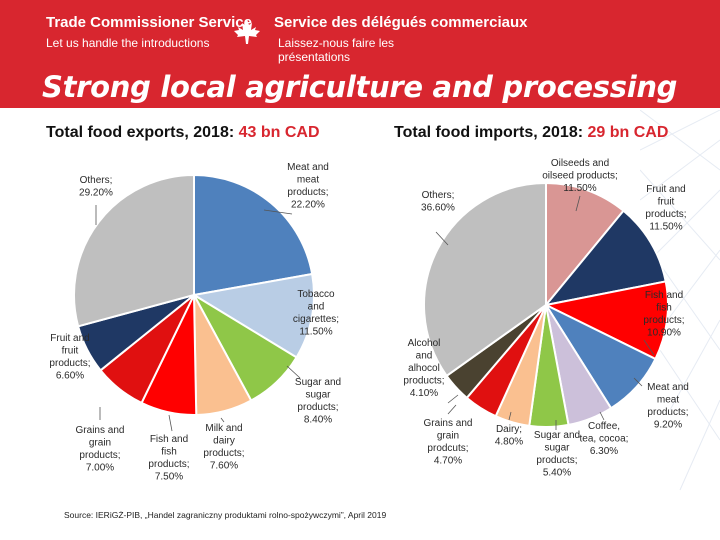  Describe the element at coordinates (96, 187) in the screenshot. I see `exports-label-others: Others; 29.20%` at that location.